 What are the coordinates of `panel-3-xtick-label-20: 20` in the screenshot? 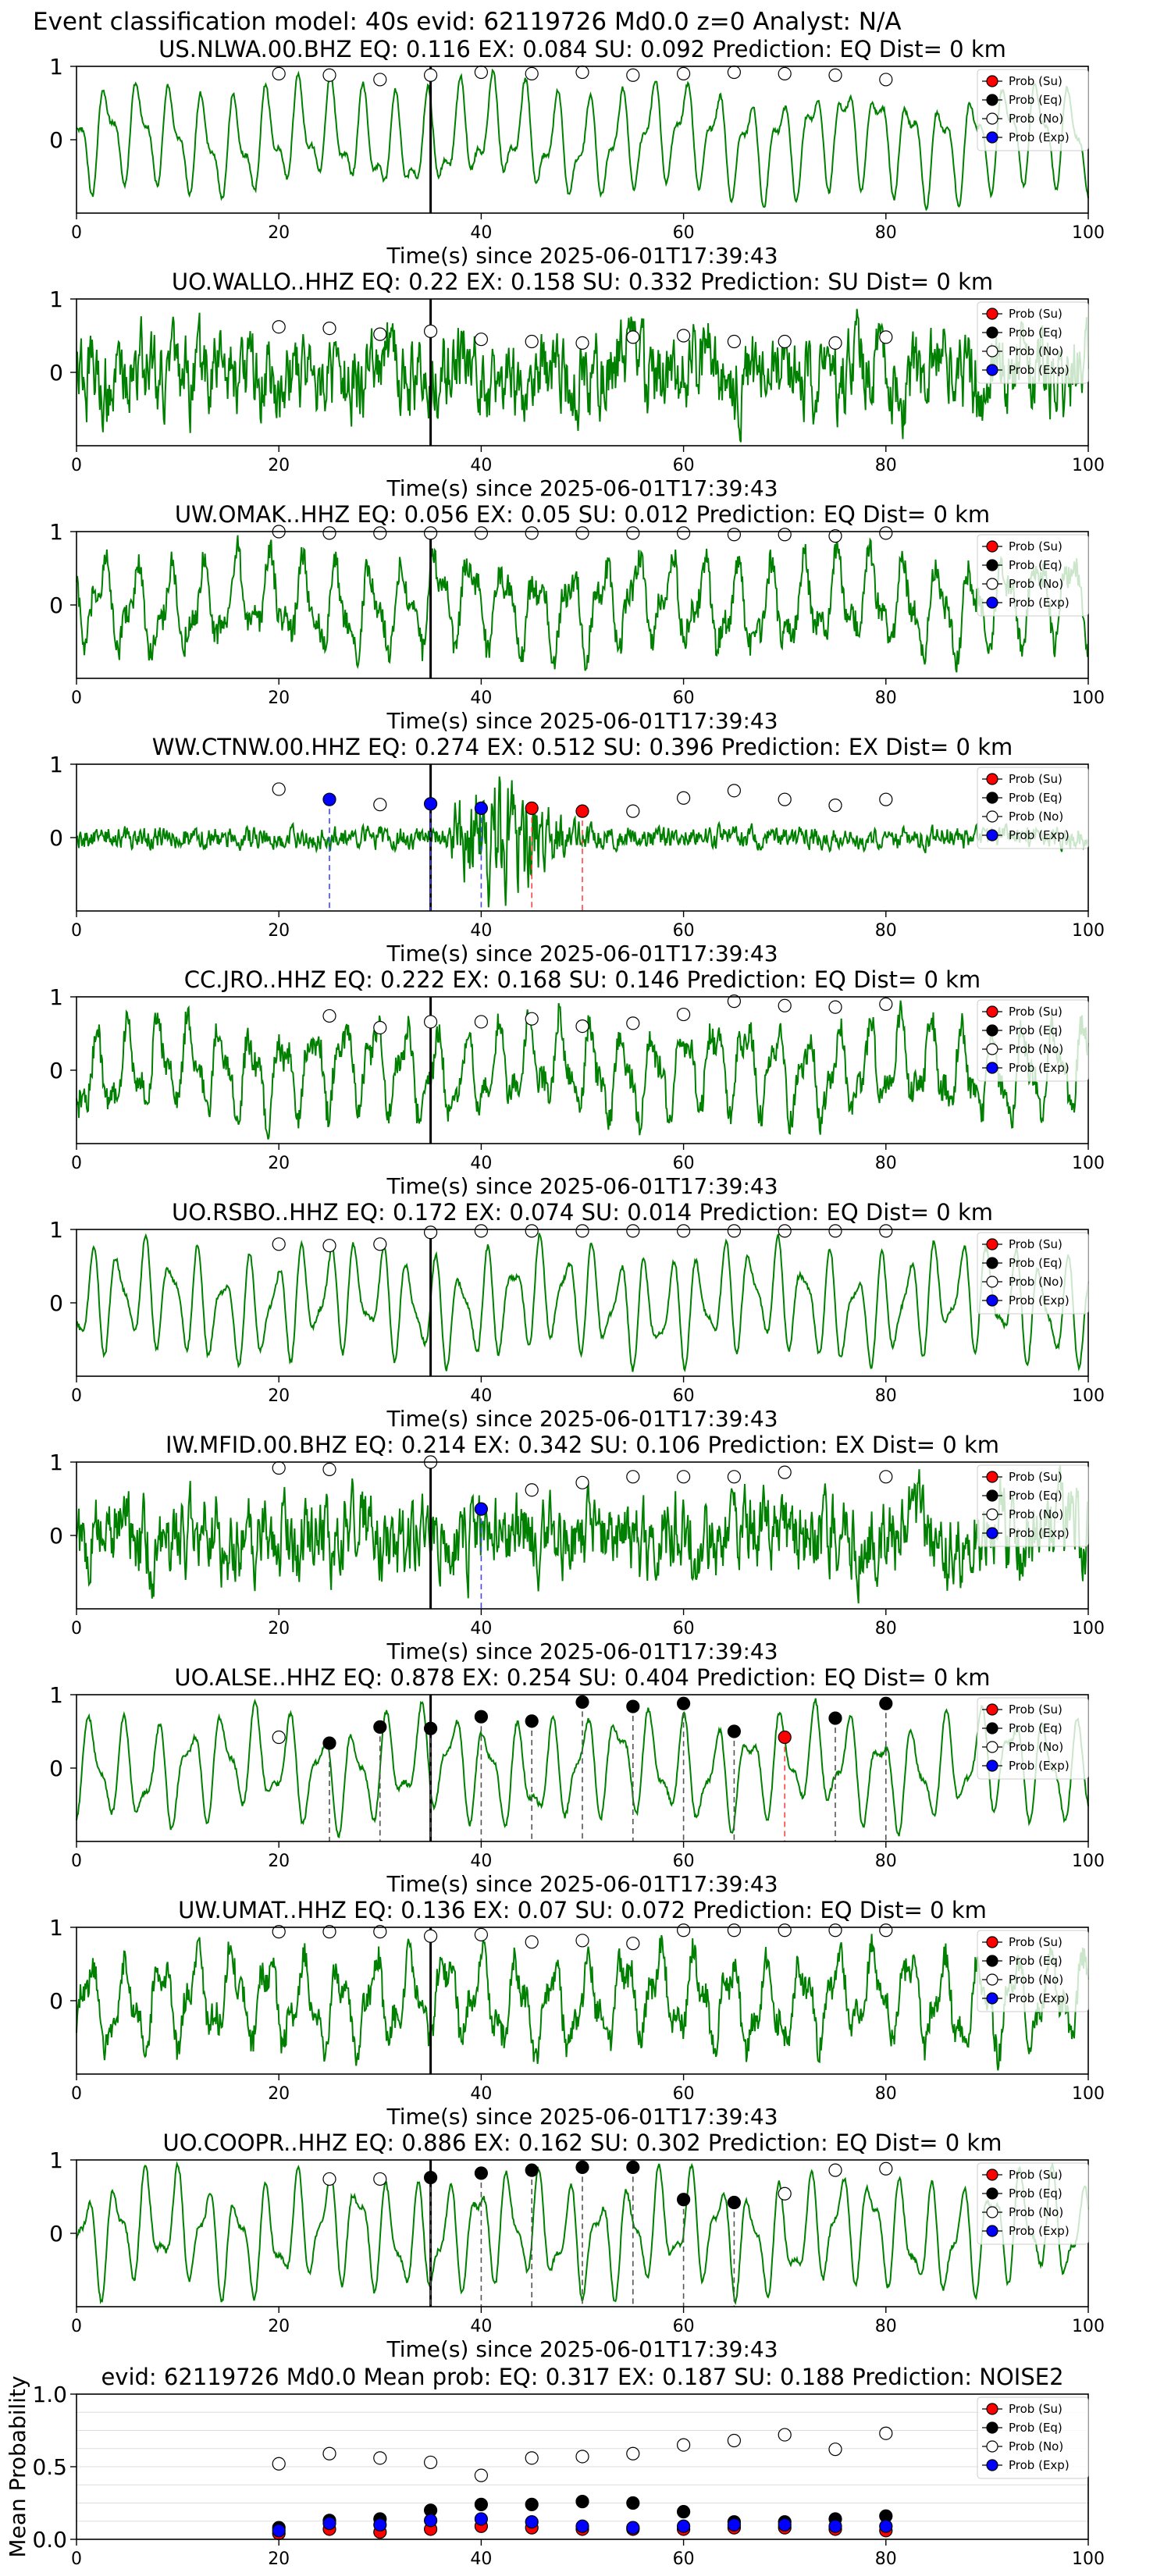 It's located at (279, 698).